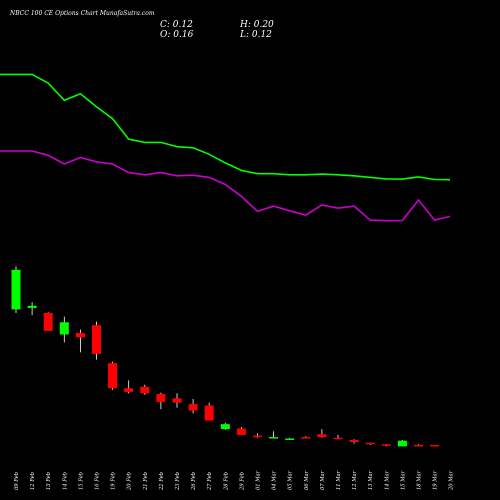 This screenshot has width=500, height=500. I want to click on x-tick-label: 06 Mar, so click(307, 480).